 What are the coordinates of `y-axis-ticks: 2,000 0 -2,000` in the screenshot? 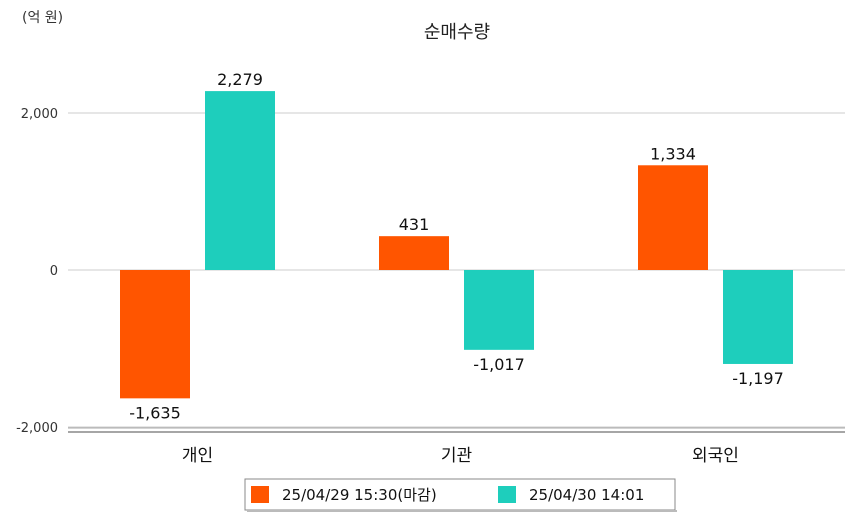 It's located at (37, 271).